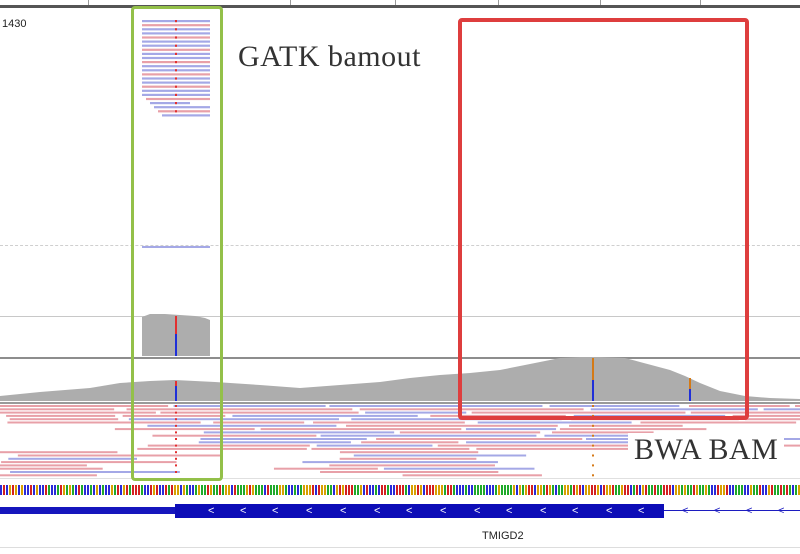 This screenshot has height=554, width=800. I want to click on coverage-range-label: 1430, so click(14, 24).